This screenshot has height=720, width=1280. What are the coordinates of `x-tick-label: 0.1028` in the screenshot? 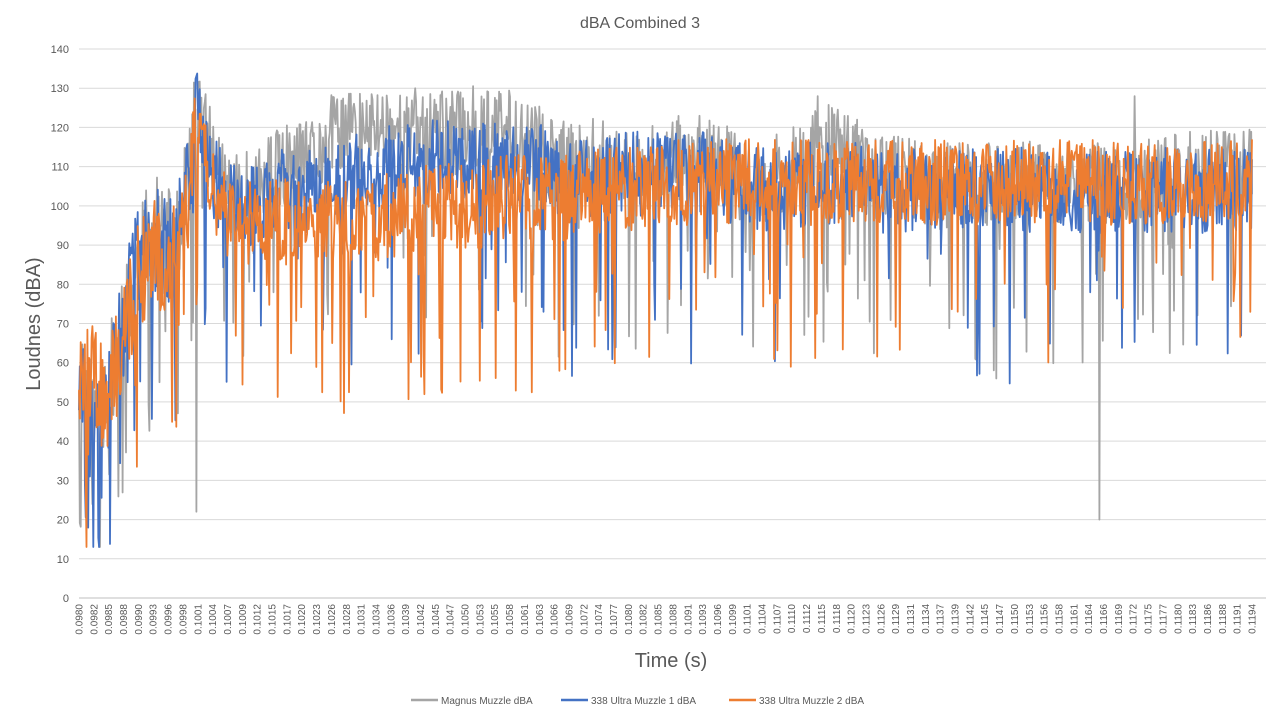 It's located at (347, 619).